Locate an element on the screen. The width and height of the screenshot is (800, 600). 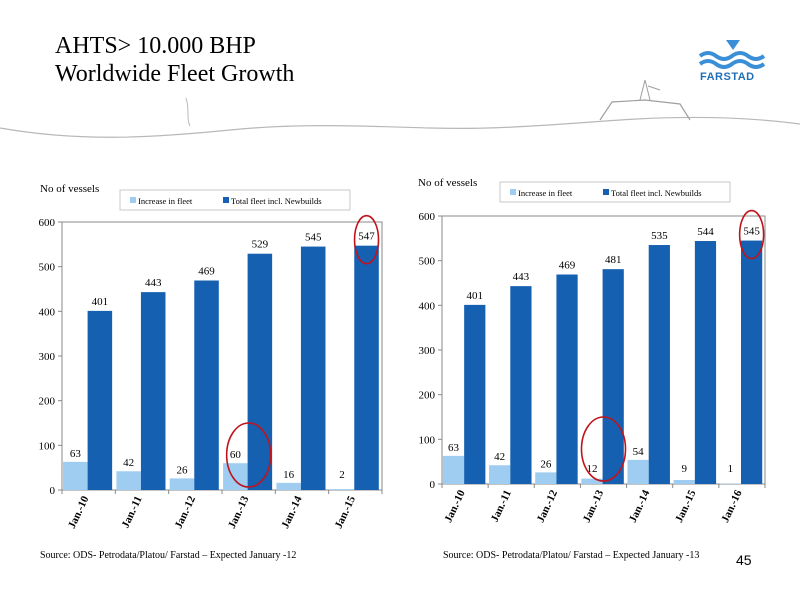
data-label-increase: 60 is located at coordinates (236, 455).